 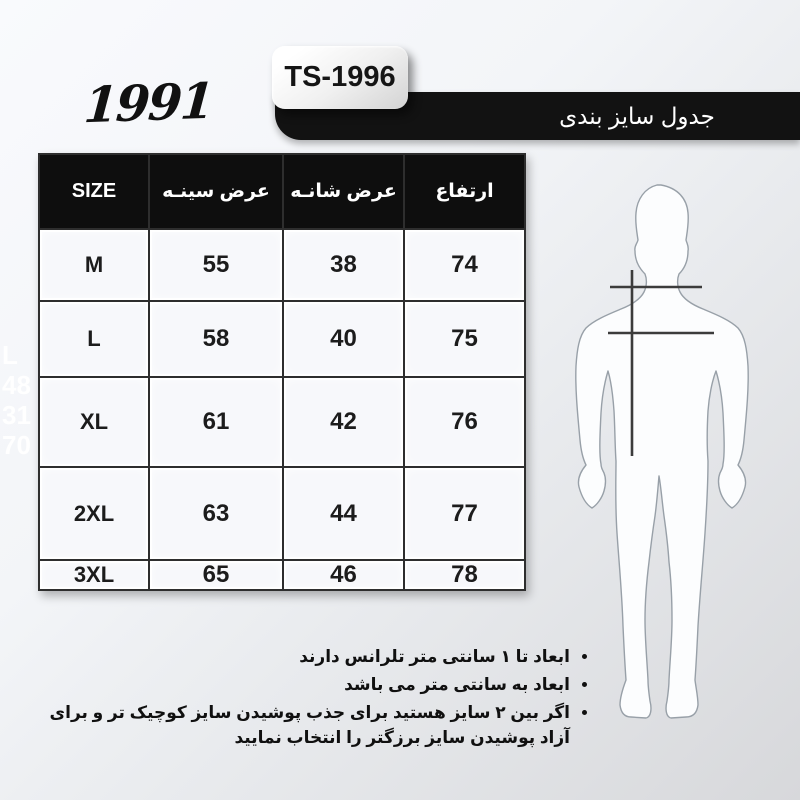 I want to click on size-label-cell: L, so click(x=94, y=339).